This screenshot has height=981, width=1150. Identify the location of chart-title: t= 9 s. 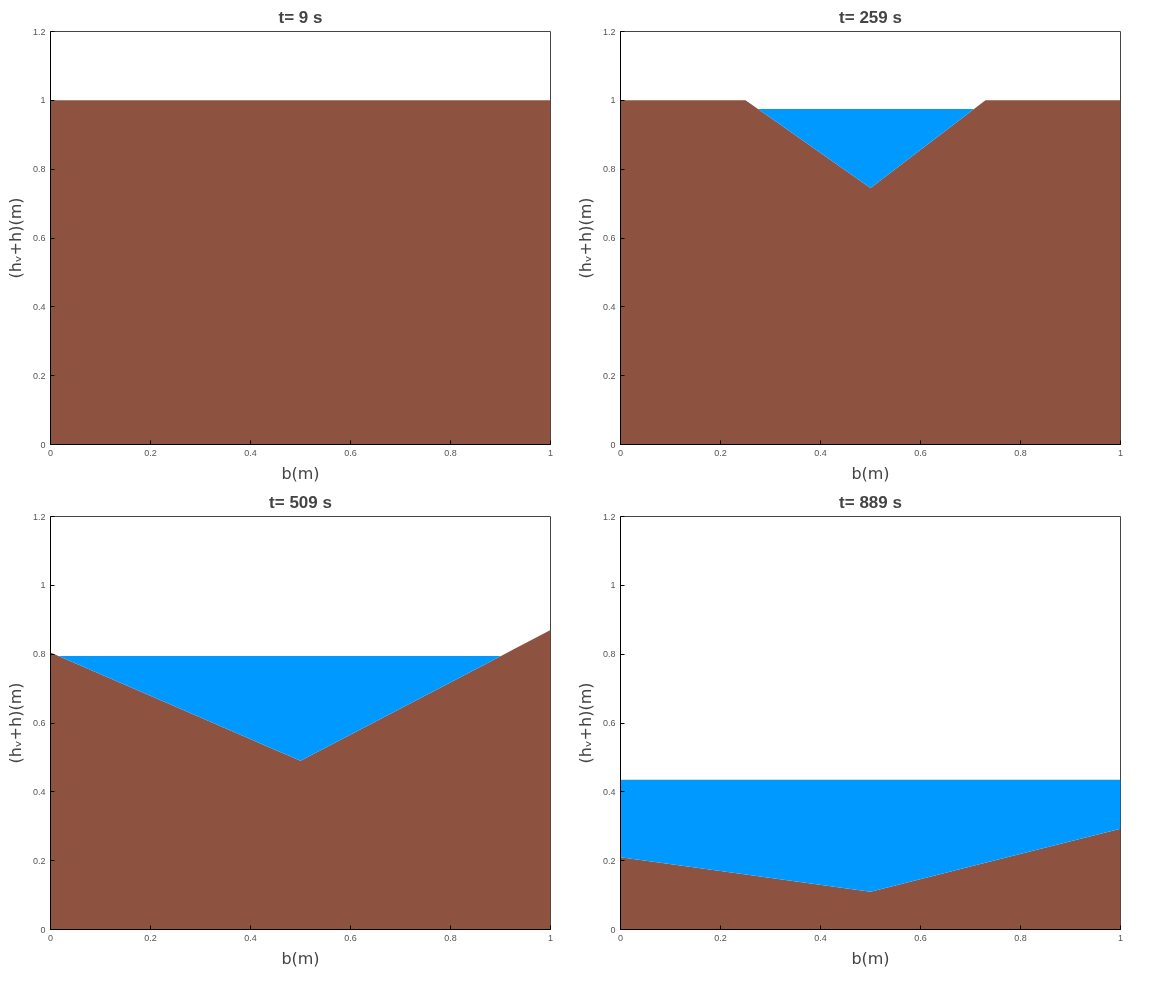
(300, 17).